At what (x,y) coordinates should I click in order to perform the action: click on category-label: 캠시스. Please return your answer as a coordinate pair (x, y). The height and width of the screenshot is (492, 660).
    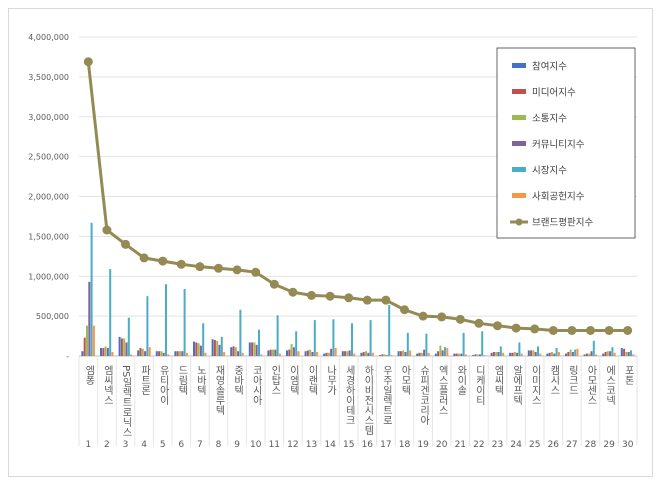
    Looking at the image, I should click on (554, 380).